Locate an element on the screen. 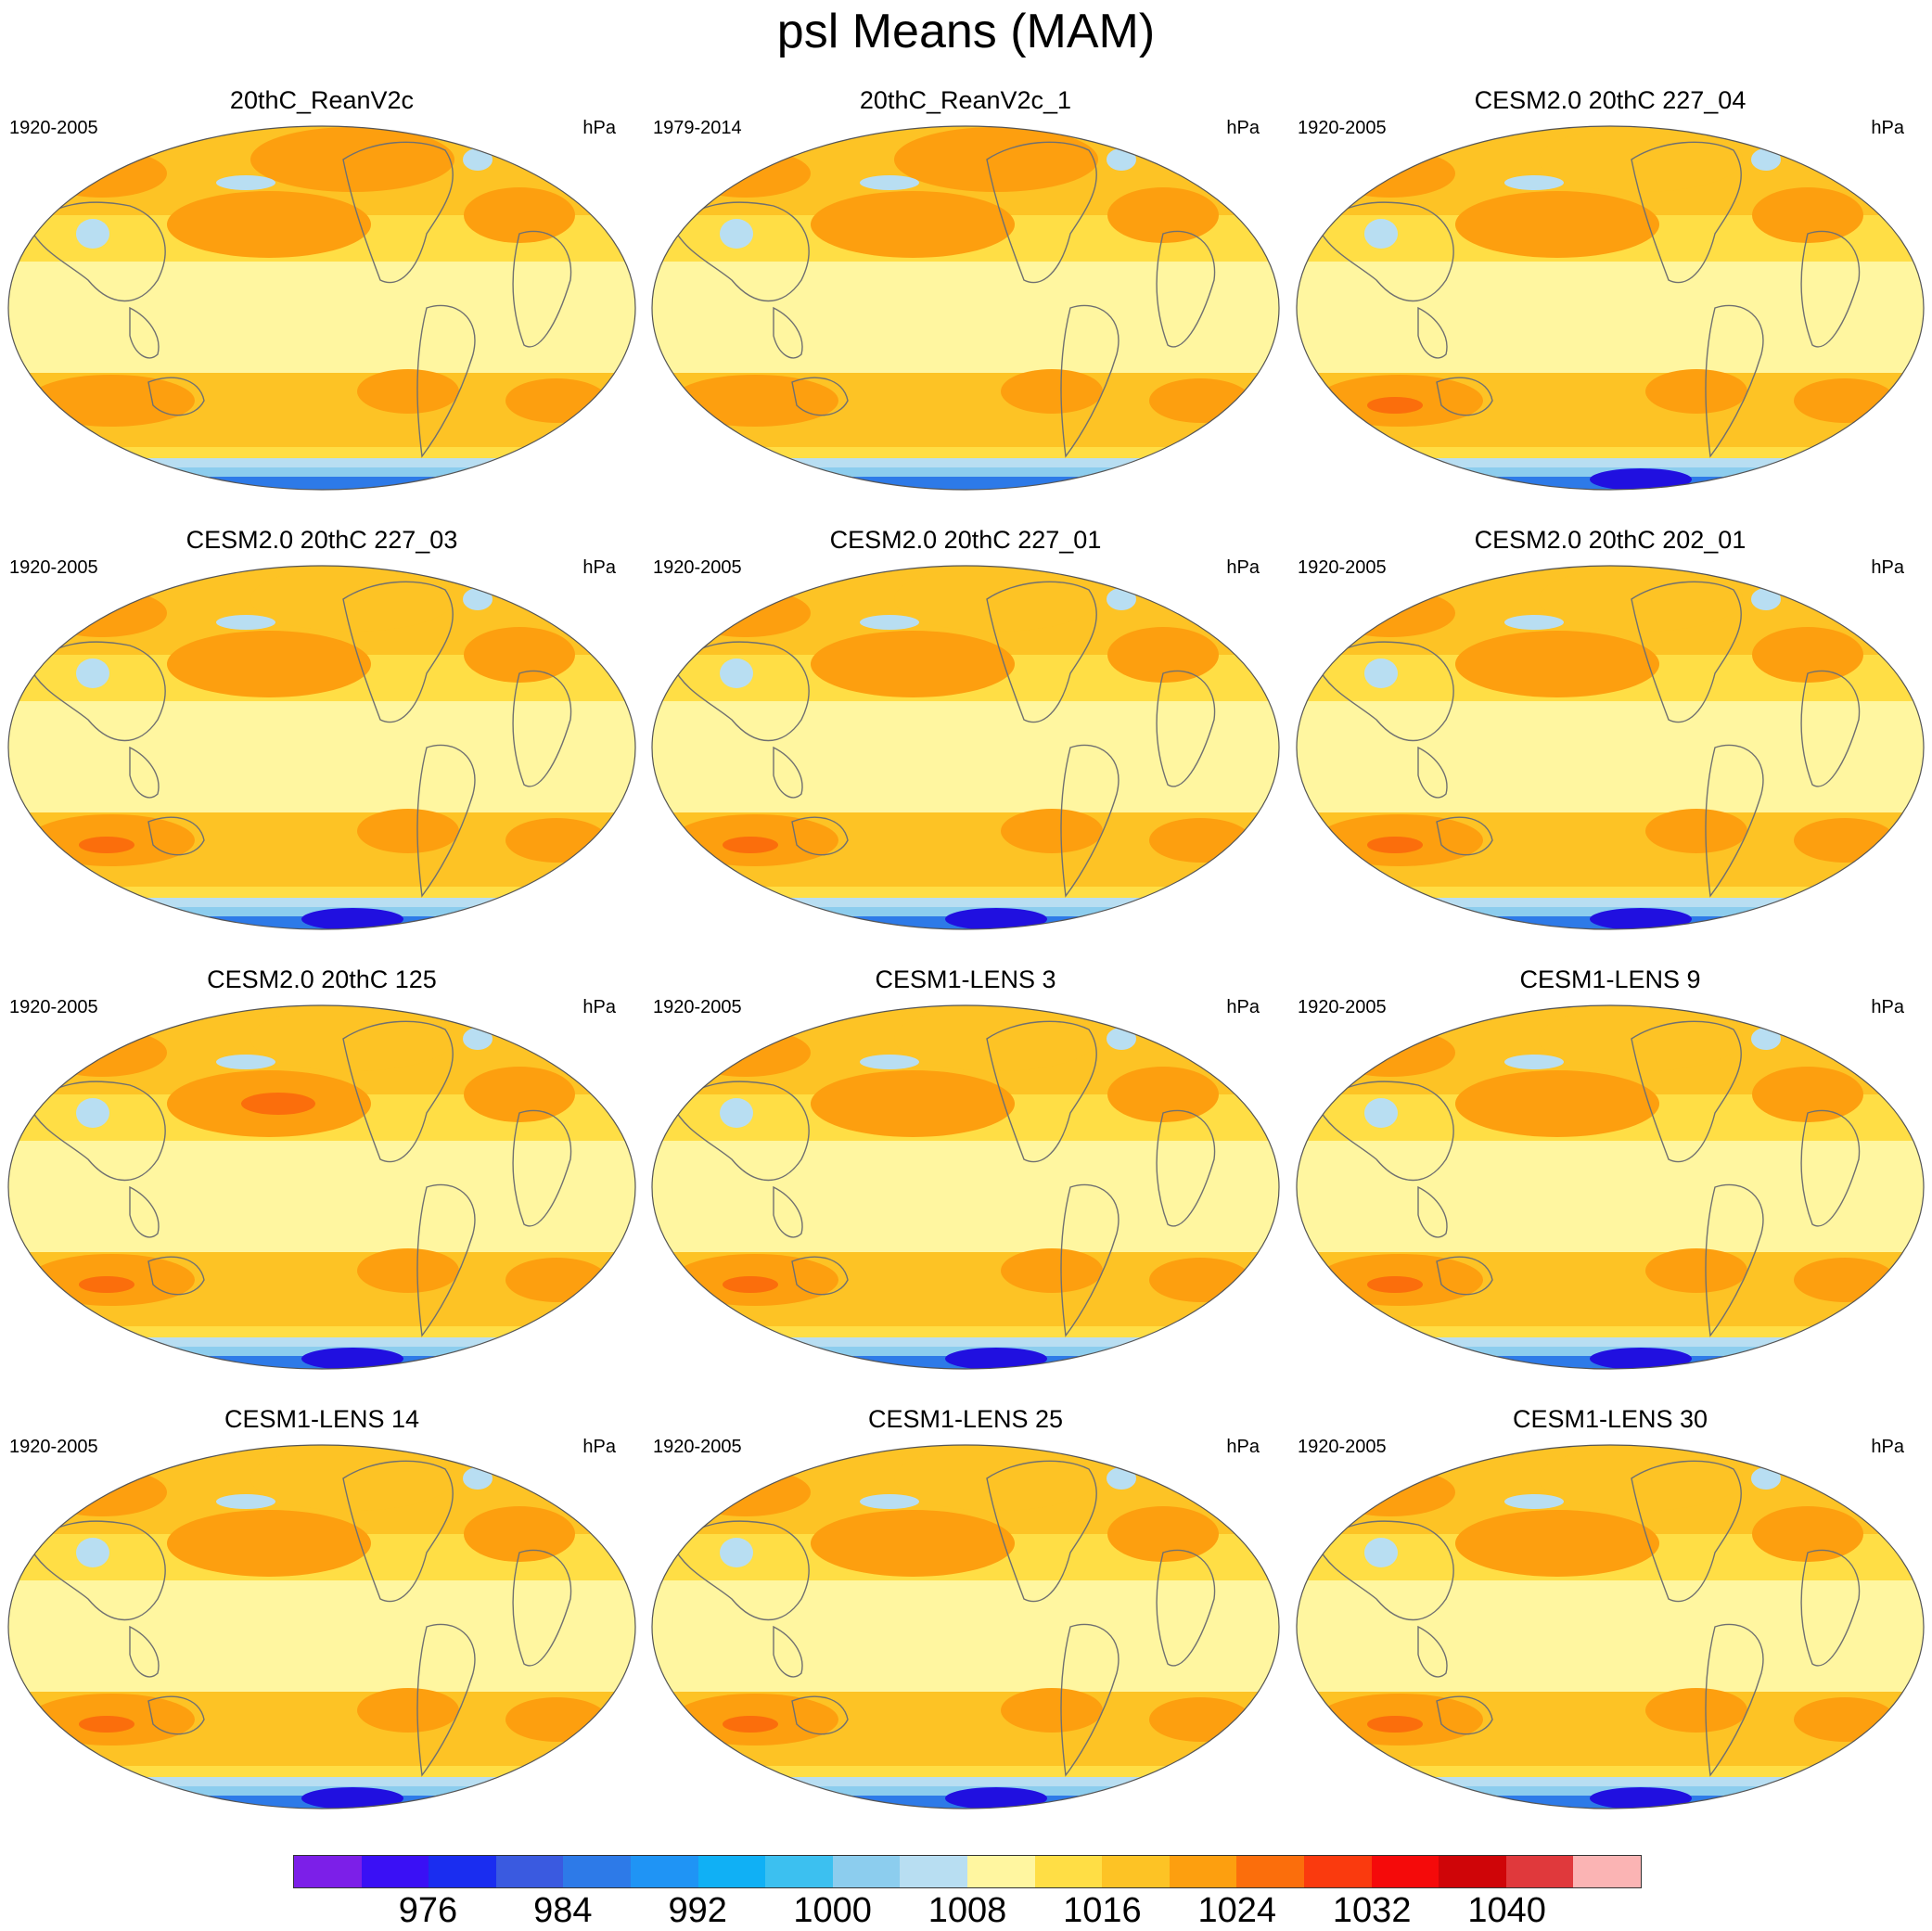 The height and width of the screenshot is (1931, 1932). map-panel: CESM2.0 20thC 202_01 1920-2005 hPa is located at coordinates (1610, 743).